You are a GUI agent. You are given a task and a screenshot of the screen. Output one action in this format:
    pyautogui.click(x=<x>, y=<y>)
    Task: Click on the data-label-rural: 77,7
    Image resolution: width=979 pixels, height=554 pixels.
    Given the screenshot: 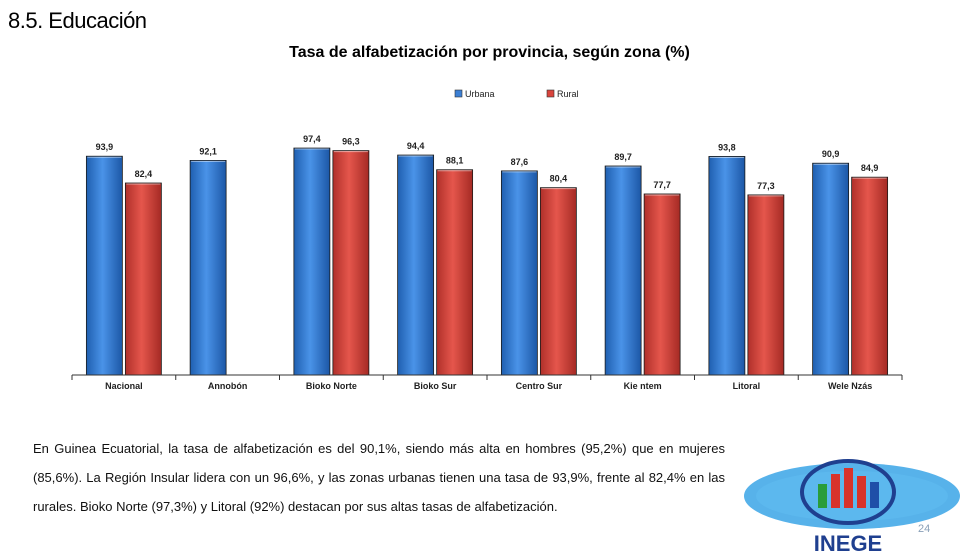 What is the action you would take?
    pyautogui.click(x=662, y=185)
    